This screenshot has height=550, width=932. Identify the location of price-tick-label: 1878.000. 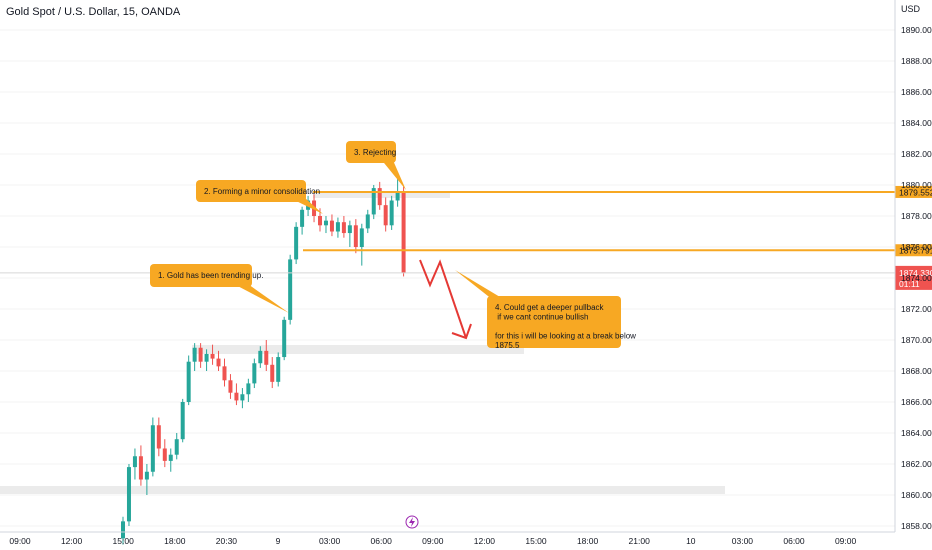
(916, 216).